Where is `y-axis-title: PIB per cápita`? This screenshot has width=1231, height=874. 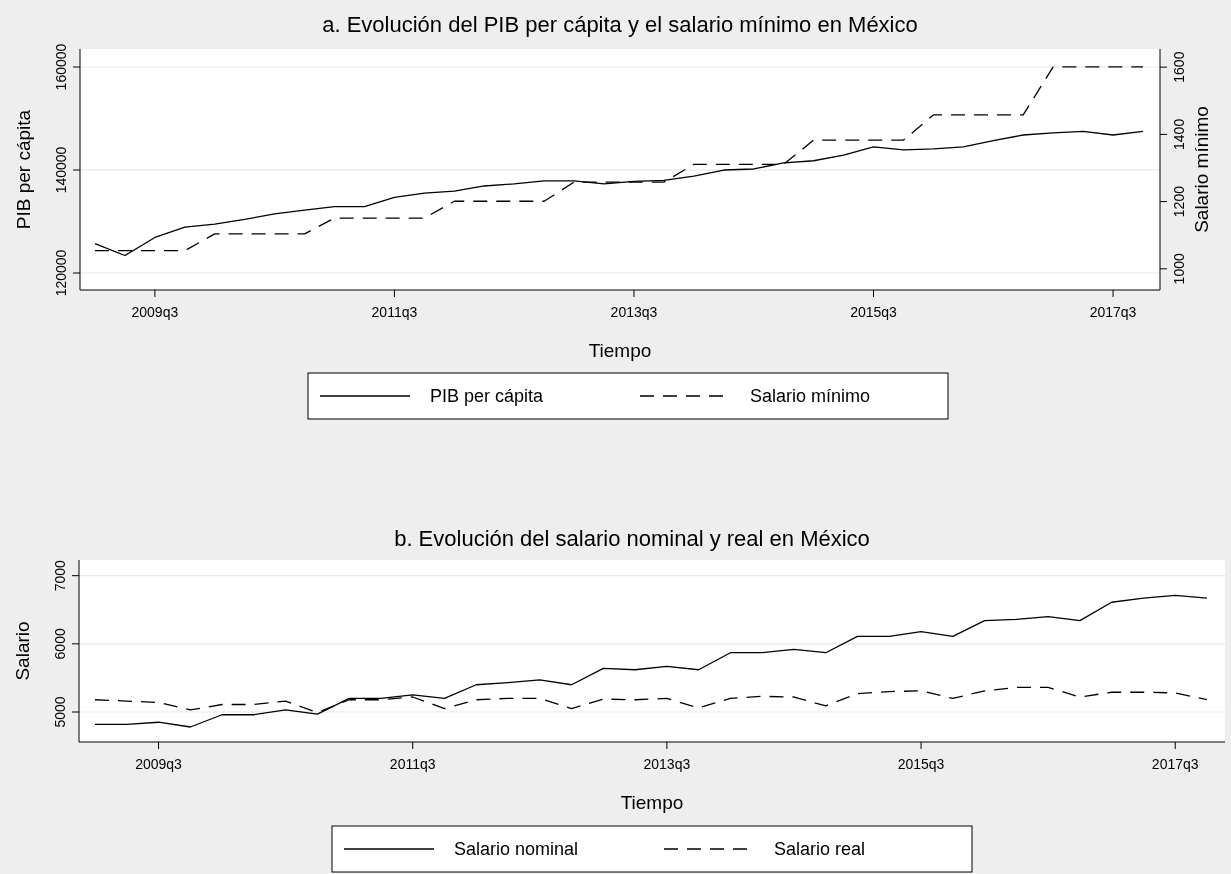 y-axis-title: PIB per cápita is located at coordinates (23, 169).